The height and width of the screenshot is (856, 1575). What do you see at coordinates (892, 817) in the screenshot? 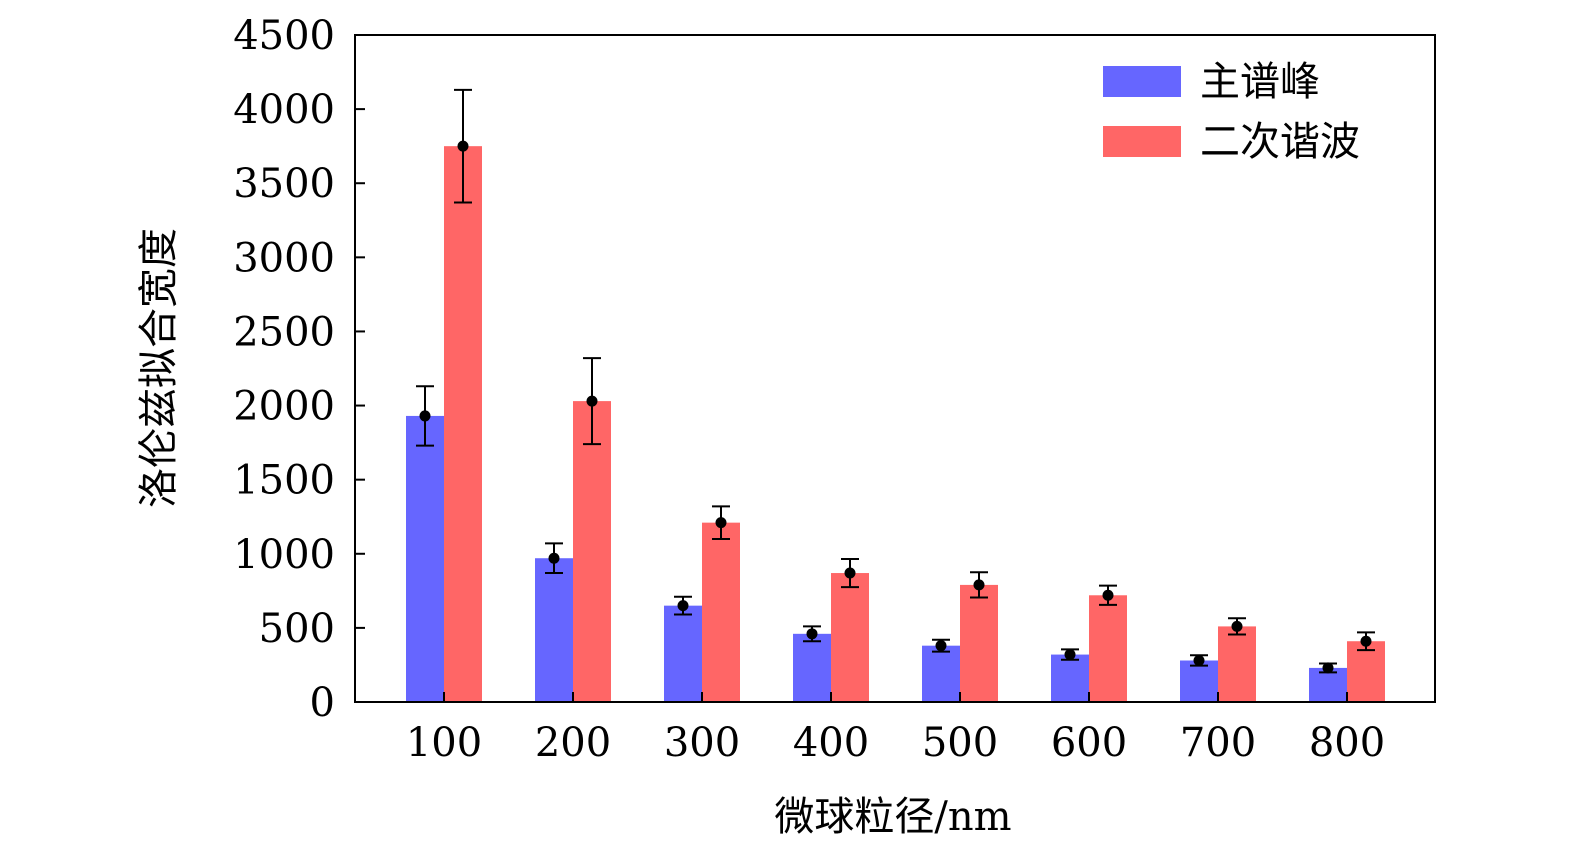
I see `x-axis-title: 微球粒径/nm` at bounding box center [892, 817].